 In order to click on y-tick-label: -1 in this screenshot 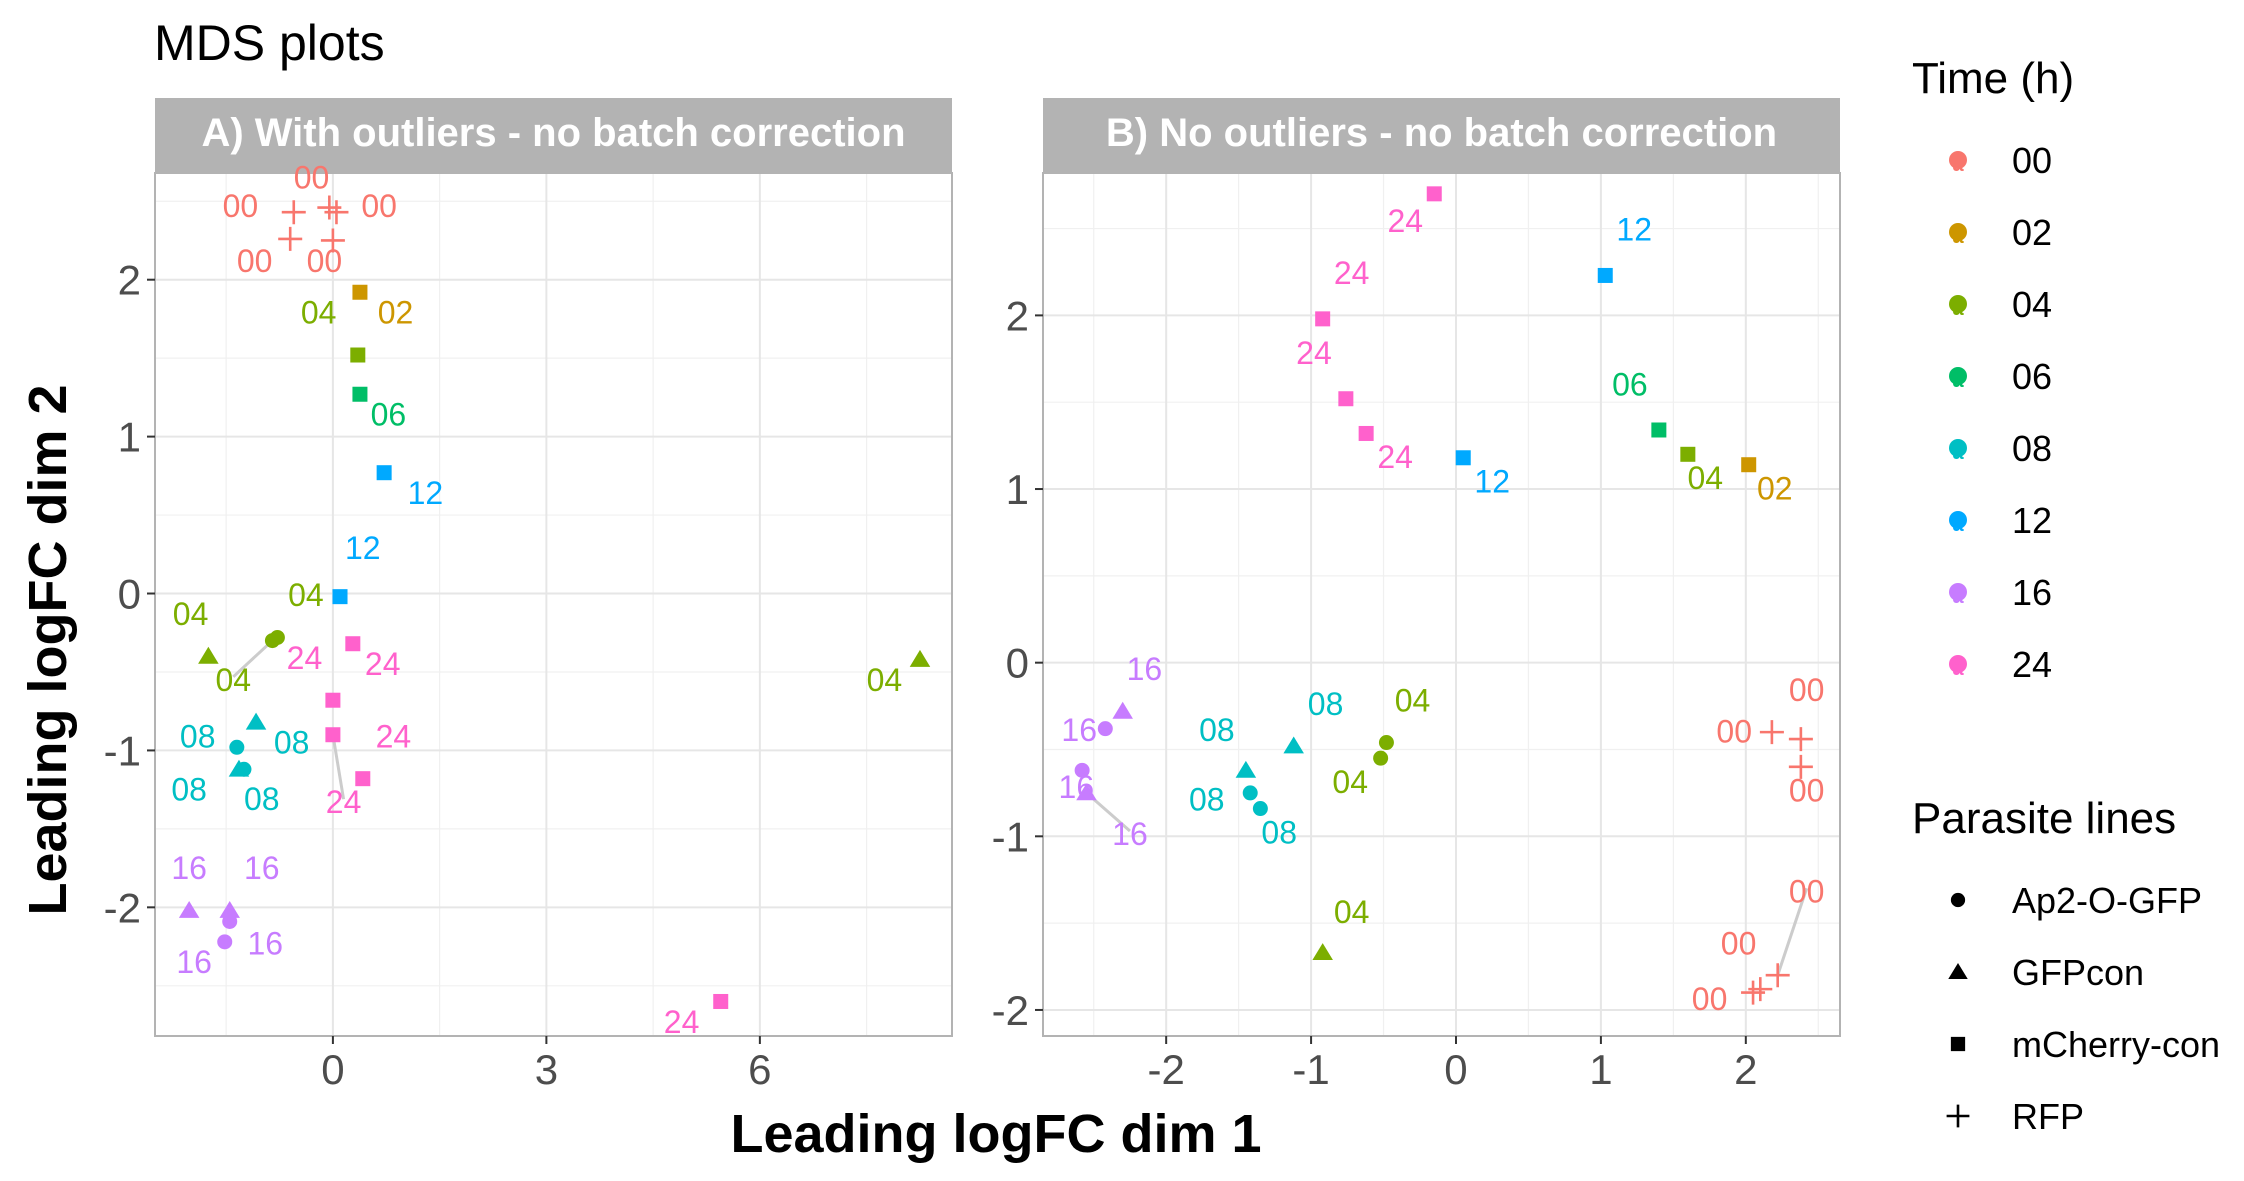, I will do `click(1010, 836)`.